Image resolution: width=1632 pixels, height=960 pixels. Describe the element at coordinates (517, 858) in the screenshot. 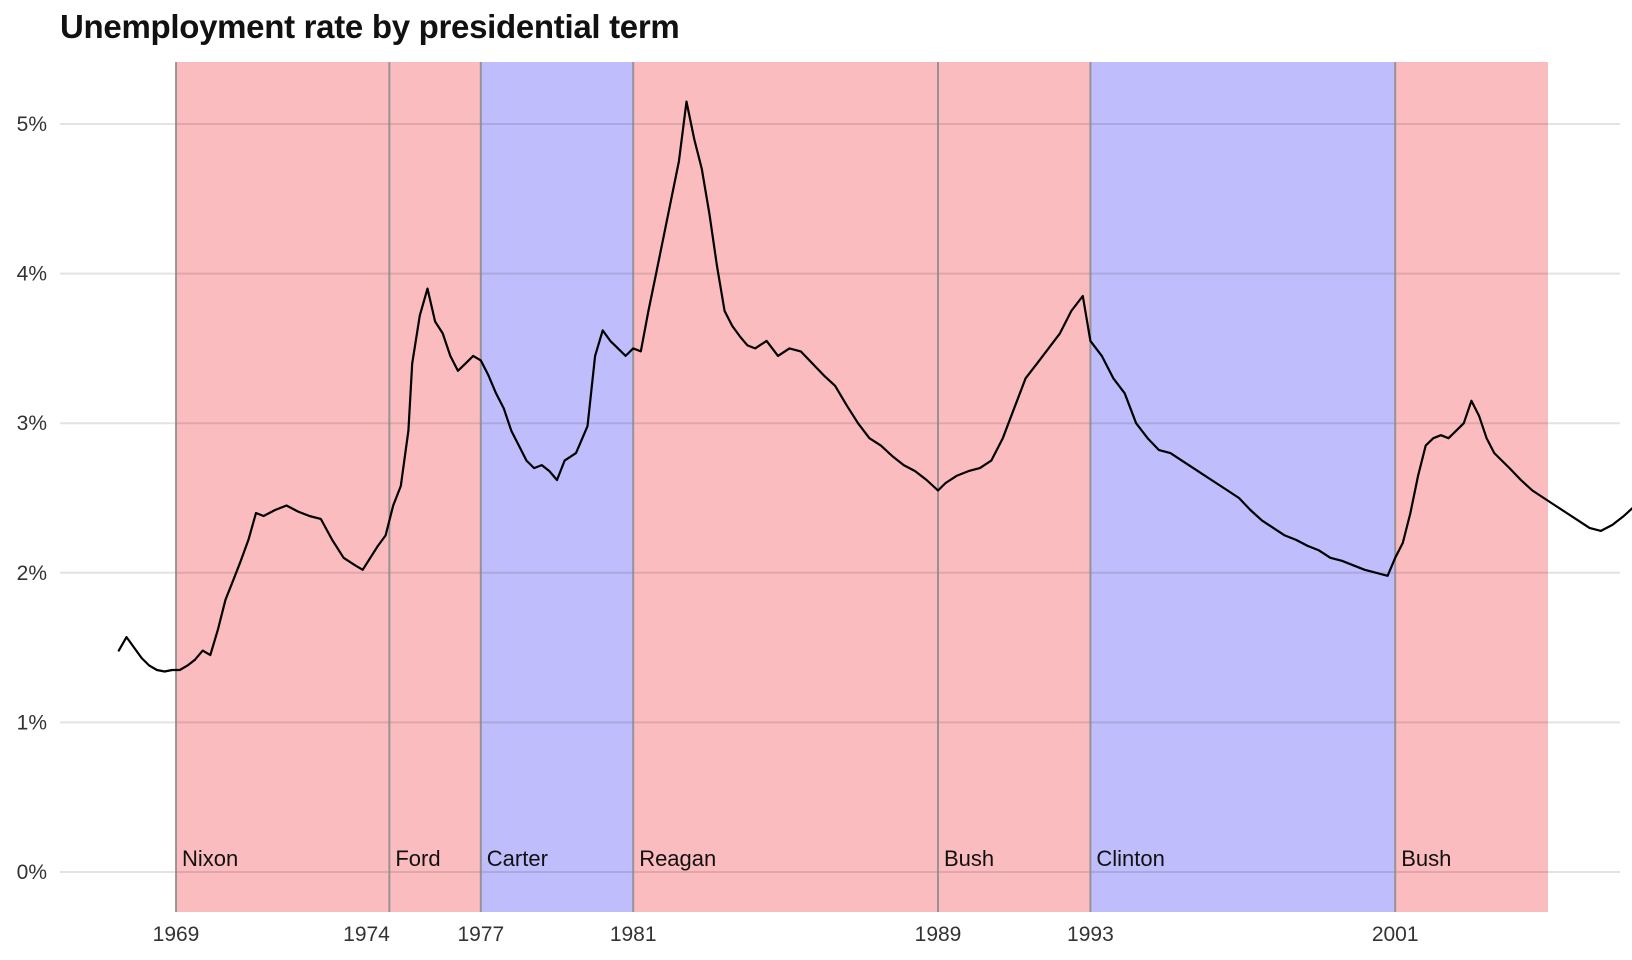

I see `term-label-carter-2: Carter` at that location.